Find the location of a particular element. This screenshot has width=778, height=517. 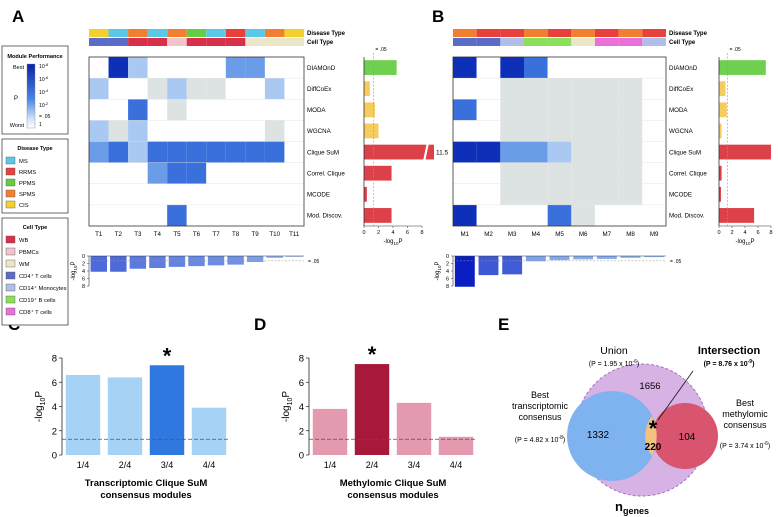

x-axis-title-1: Transcriptomic Clique SuM is located at coordinates (146, 483).